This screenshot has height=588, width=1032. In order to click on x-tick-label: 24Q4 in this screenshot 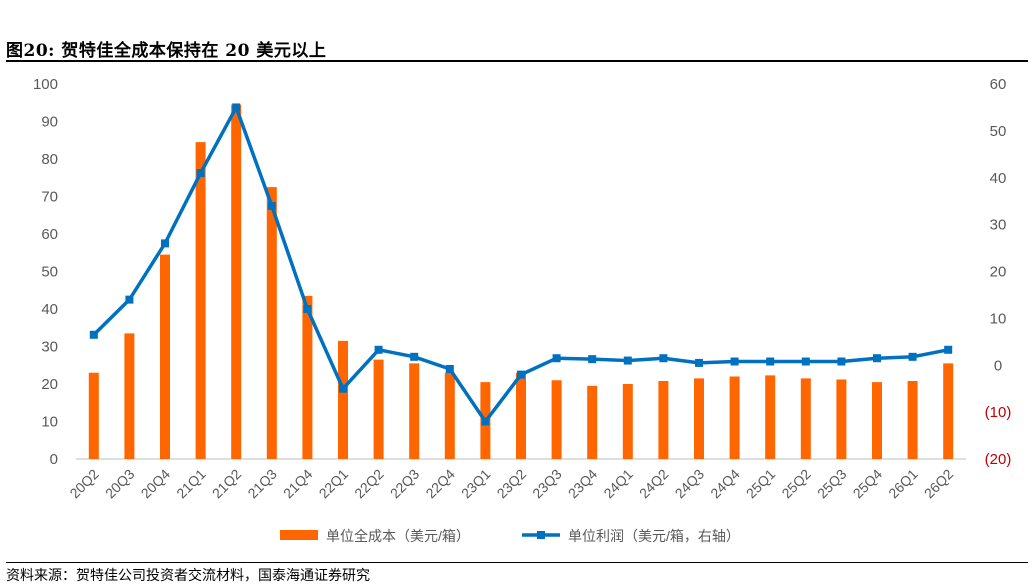, I will do `click(725, 484)`.